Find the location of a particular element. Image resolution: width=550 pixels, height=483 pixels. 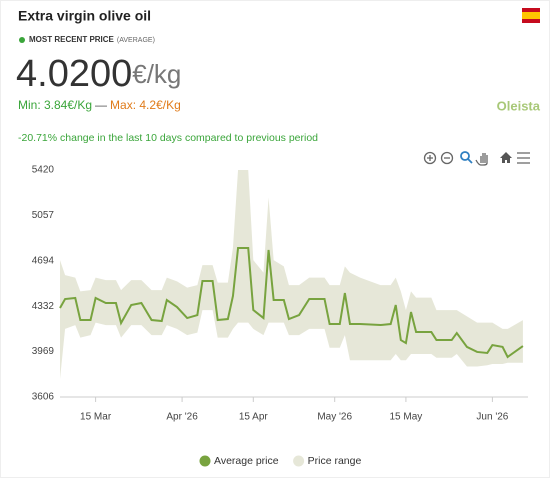

toolbar is located at coordinates (476, 158).